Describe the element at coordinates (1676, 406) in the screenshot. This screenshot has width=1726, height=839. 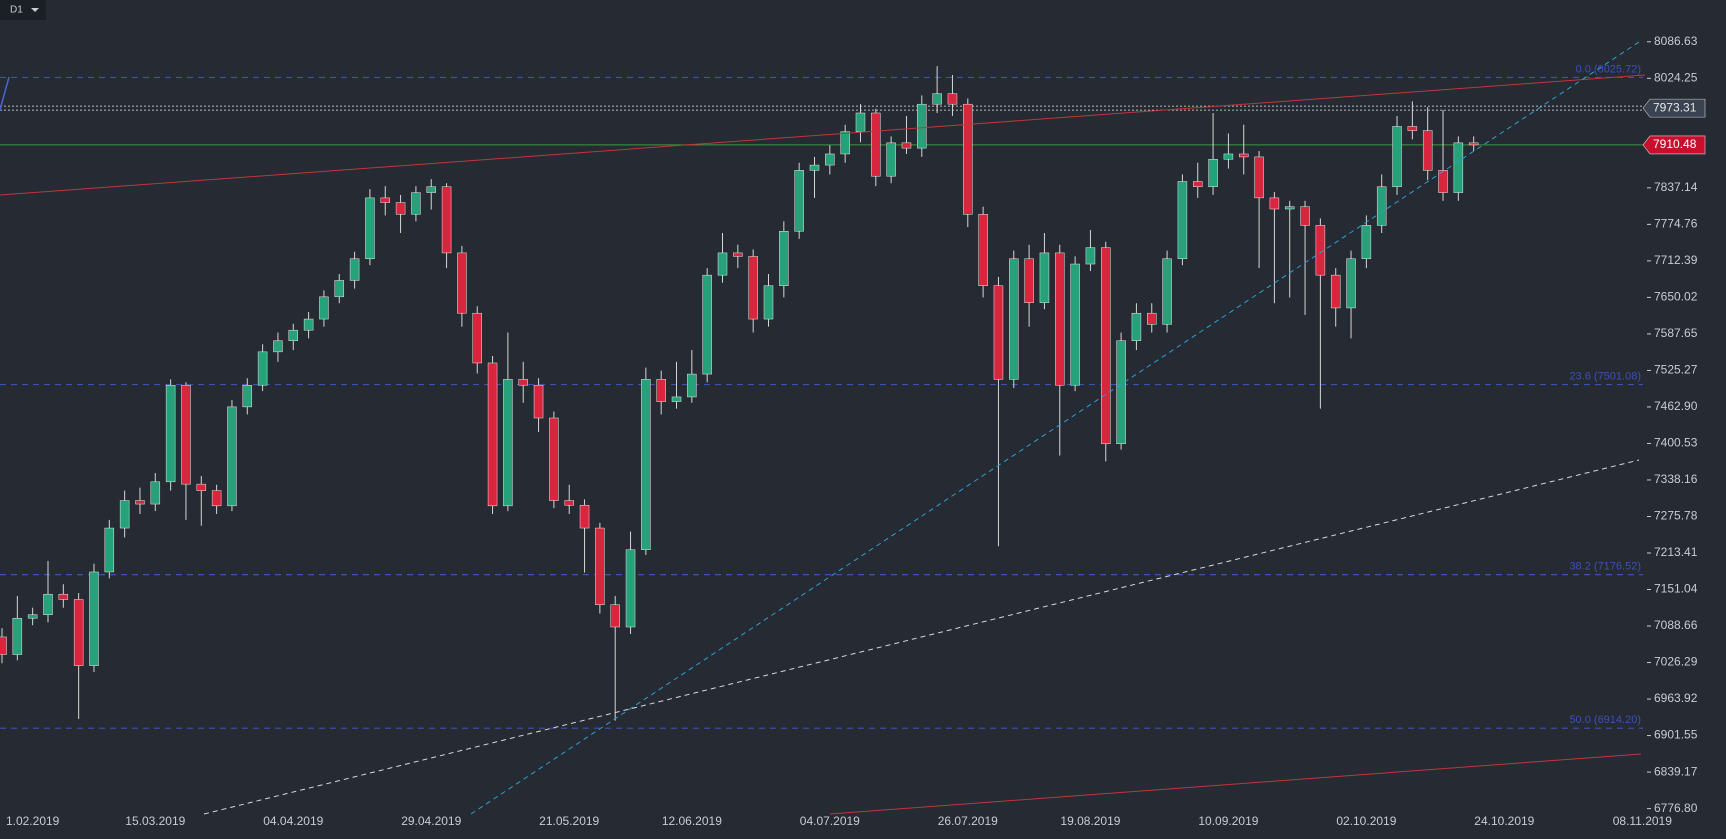
I see `y-tick-label: 7462.90` at that location.